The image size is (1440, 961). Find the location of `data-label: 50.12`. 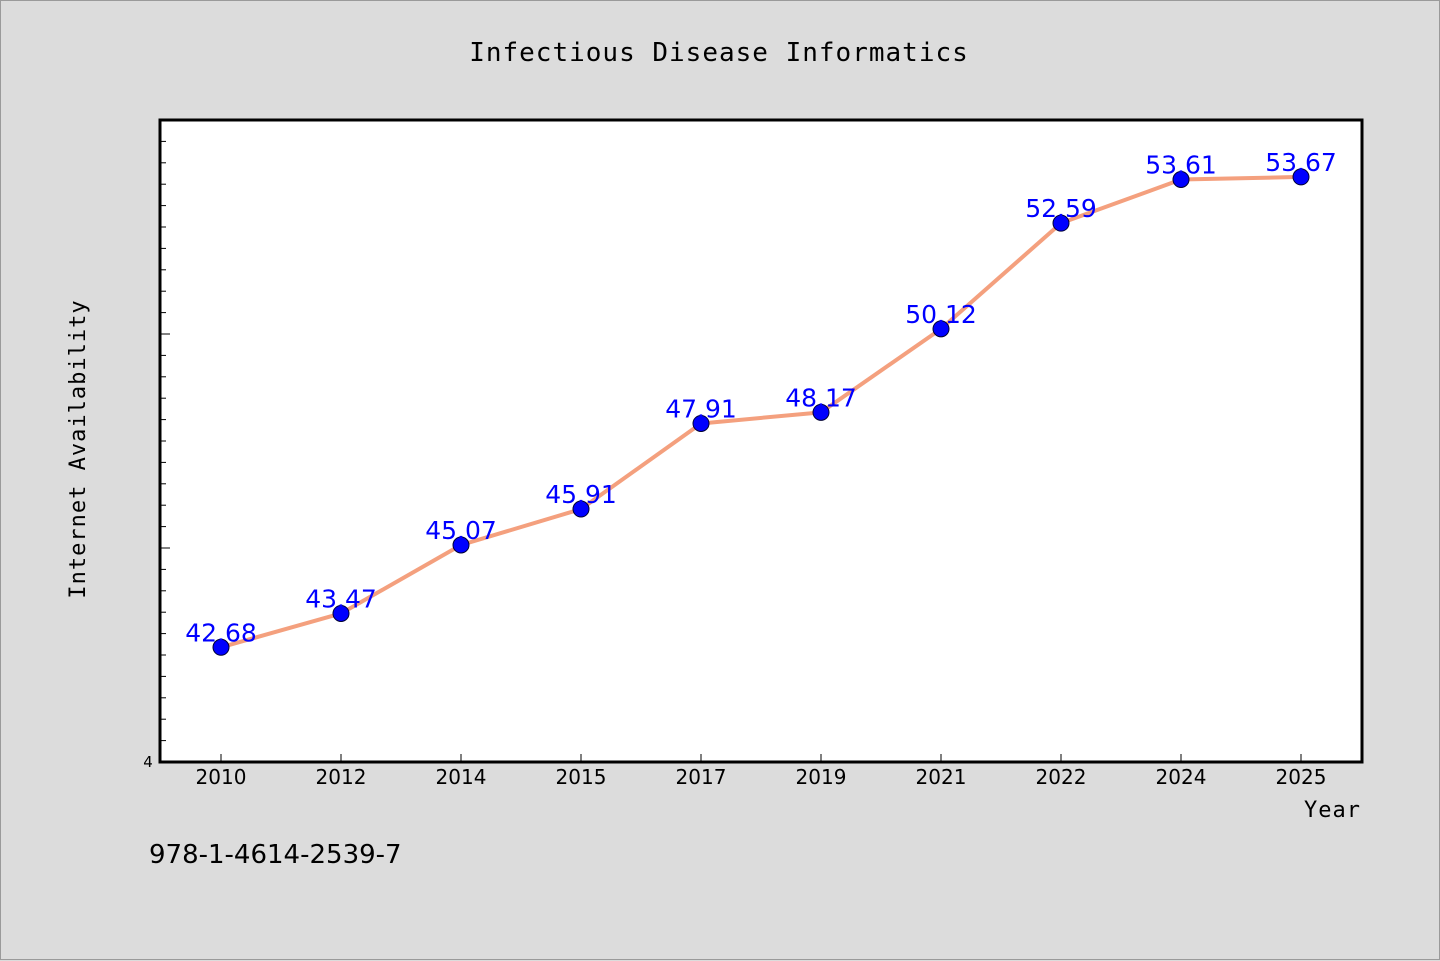

data-label: 50.12 is located at coordinates (941, 314).